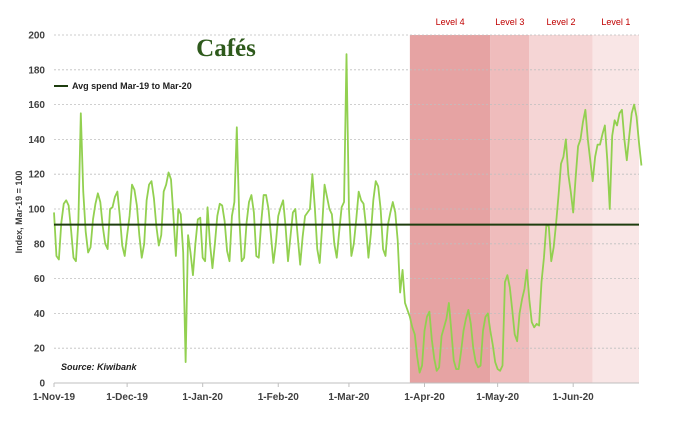 This screenshot has height=430, width=675. Describe the element at coordinates (54, 397) in the screenshot. I see `x-tick-label: 1-Nov-19` at that location.